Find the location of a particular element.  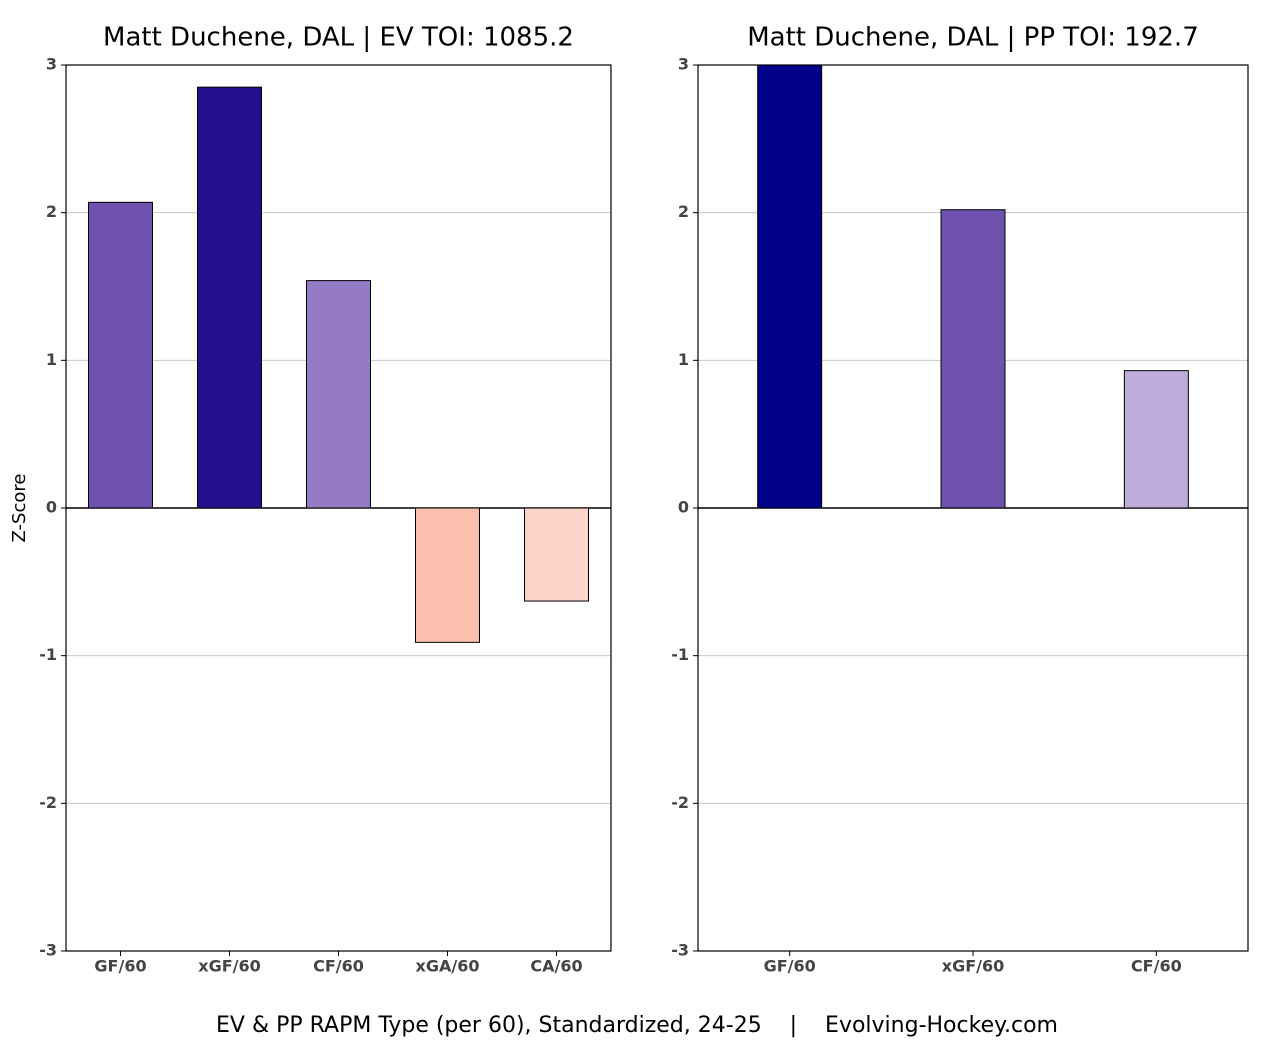

x-tick-label: xGA/60 is located at coordinates (448, 966).